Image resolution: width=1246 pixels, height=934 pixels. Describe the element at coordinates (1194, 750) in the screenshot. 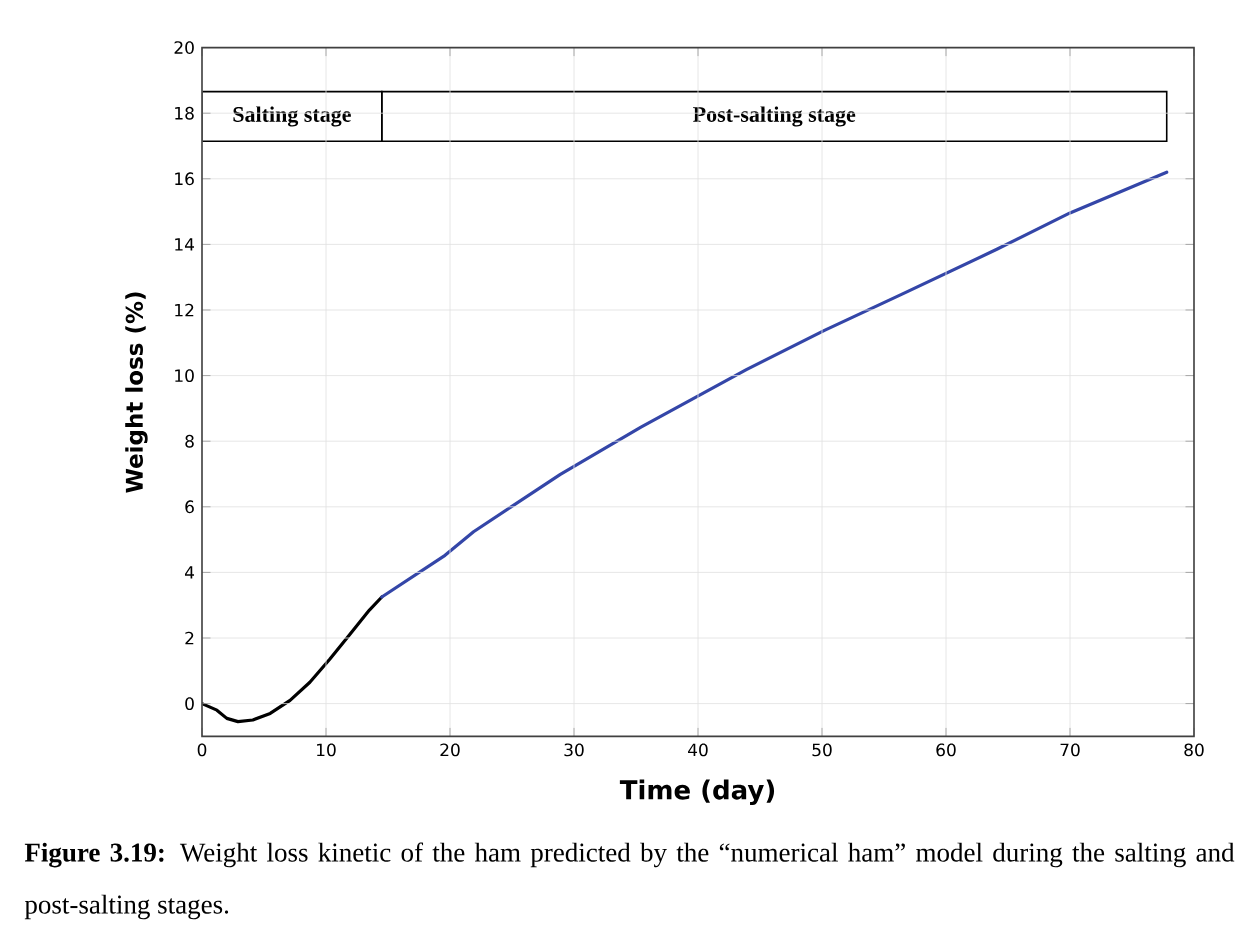

I see `x-tick-label: 80` at that location.